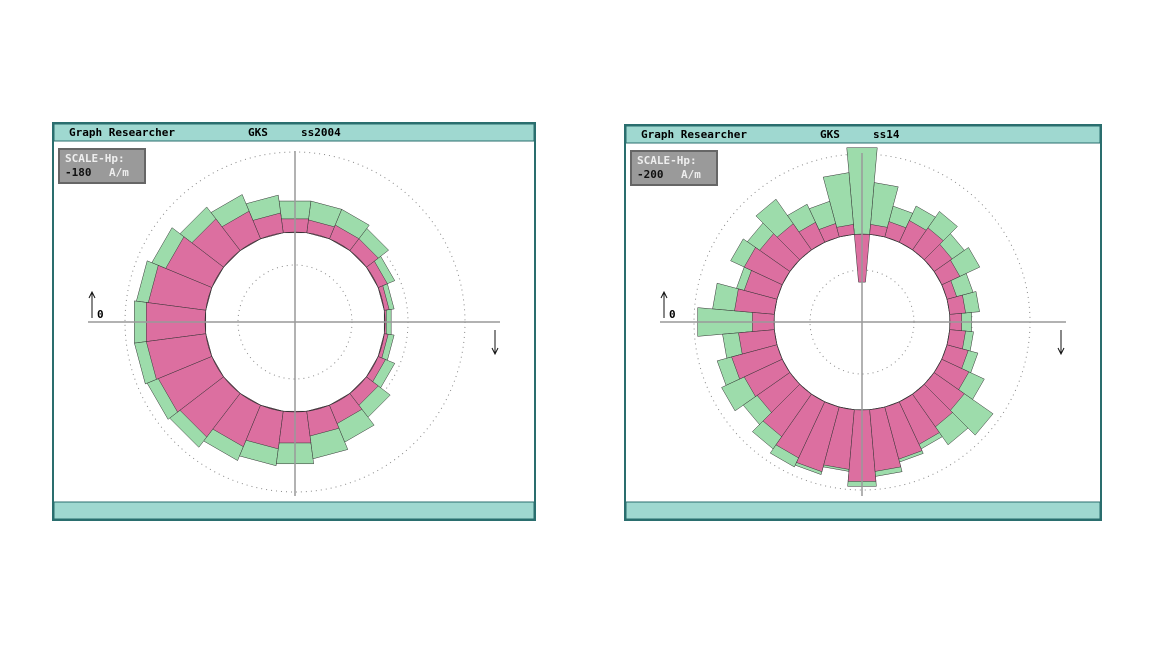 Image resolution: width=1160 pixels, height=652 pixels. I want to click on scale-value: -180, so click(78, 172).